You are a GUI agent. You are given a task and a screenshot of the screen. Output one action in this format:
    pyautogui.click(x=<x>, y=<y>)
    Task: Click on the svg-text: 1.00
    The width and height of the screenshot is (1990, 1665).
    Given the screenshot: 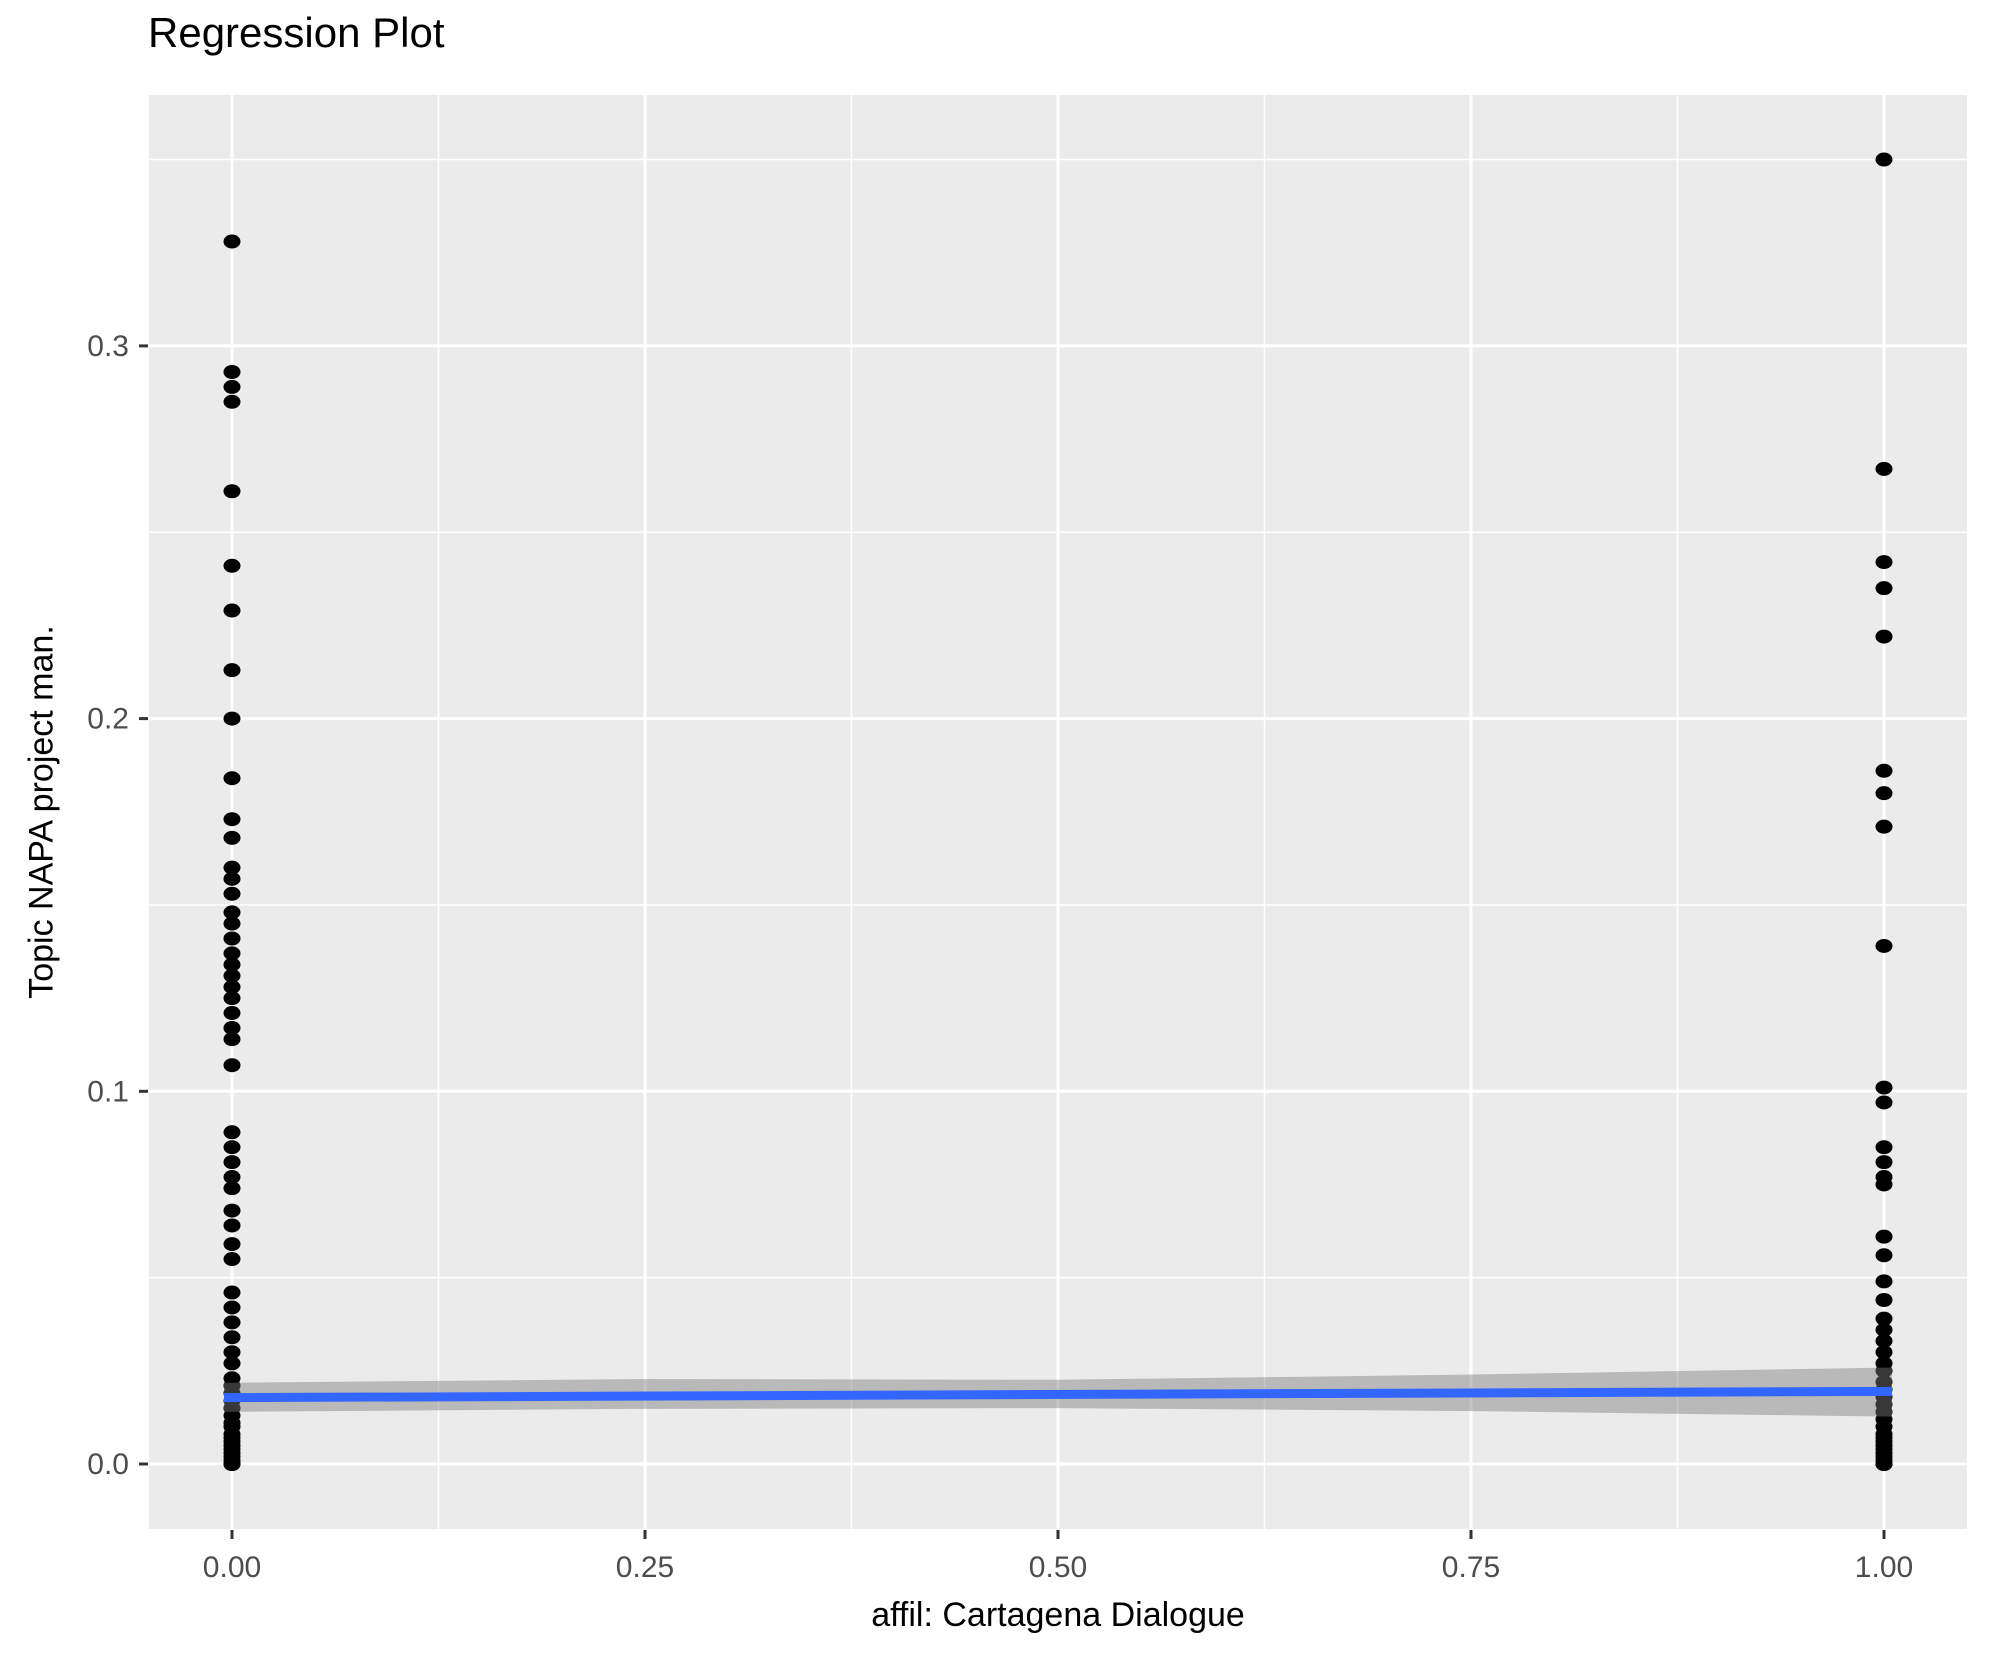 What is the action you would take?
    pyautogui.click(x=1884, y=1567)
    